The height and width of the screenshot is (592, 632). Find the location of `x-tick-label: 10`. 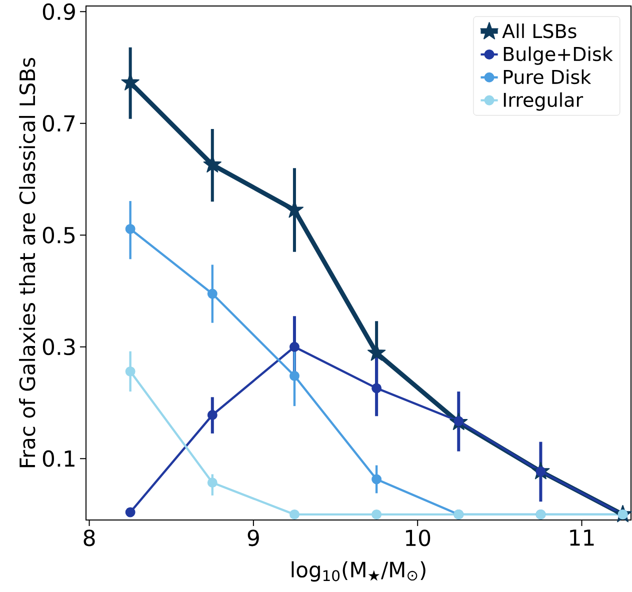

x-tick-label: 10 is located at coordinates (418, 538).